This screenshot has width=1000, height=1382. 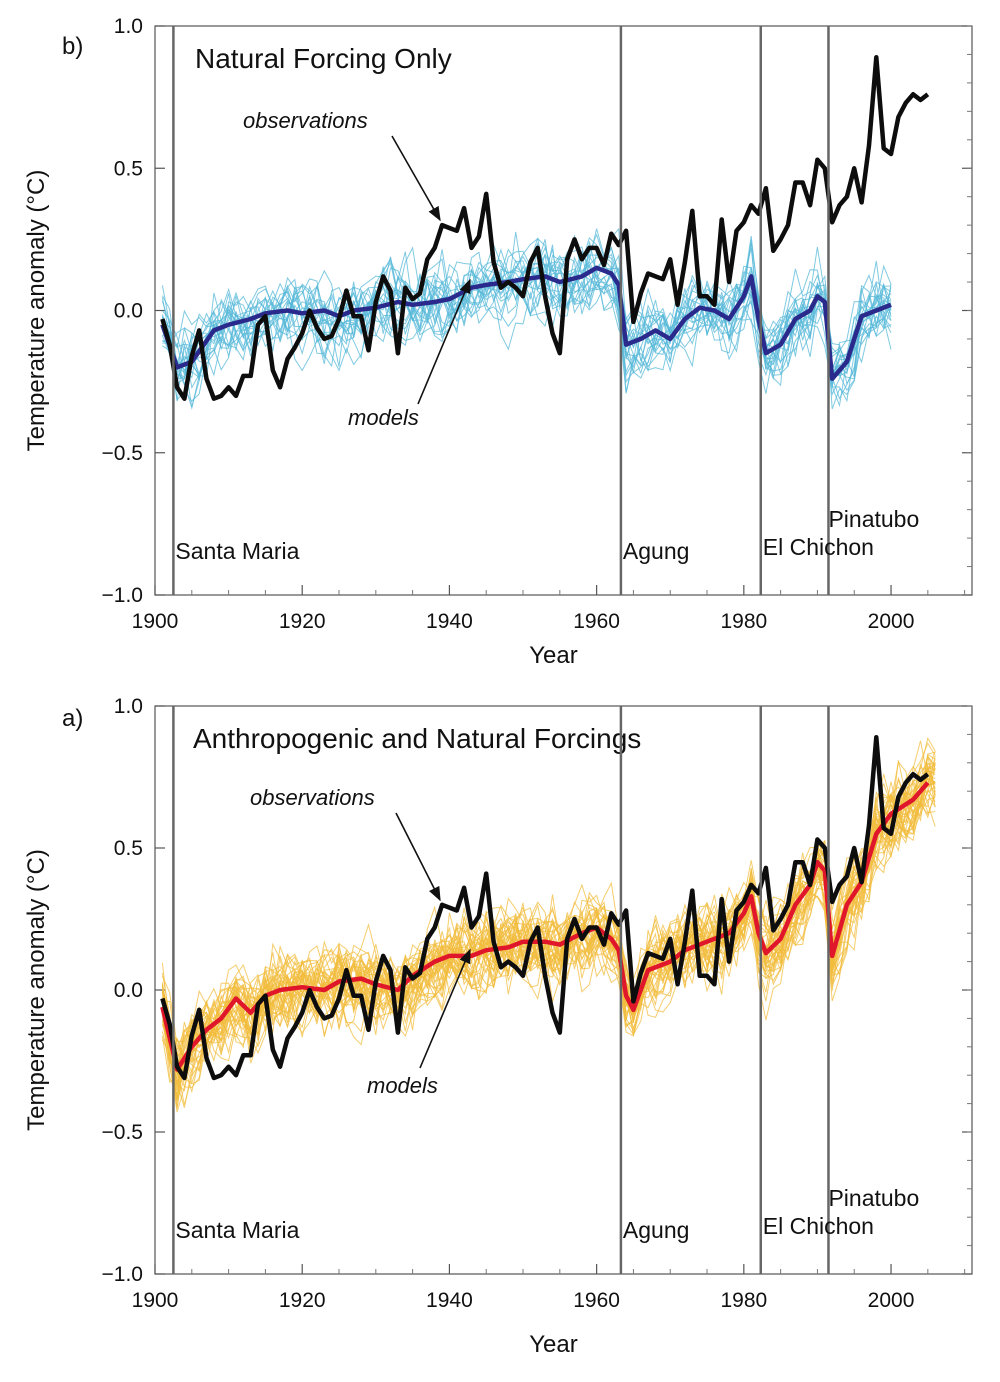 What do you see at coordinates (323, 58) in the screenshot?
I see `chart-title: Natural Forcing Only` at bounding box center [323, 58].